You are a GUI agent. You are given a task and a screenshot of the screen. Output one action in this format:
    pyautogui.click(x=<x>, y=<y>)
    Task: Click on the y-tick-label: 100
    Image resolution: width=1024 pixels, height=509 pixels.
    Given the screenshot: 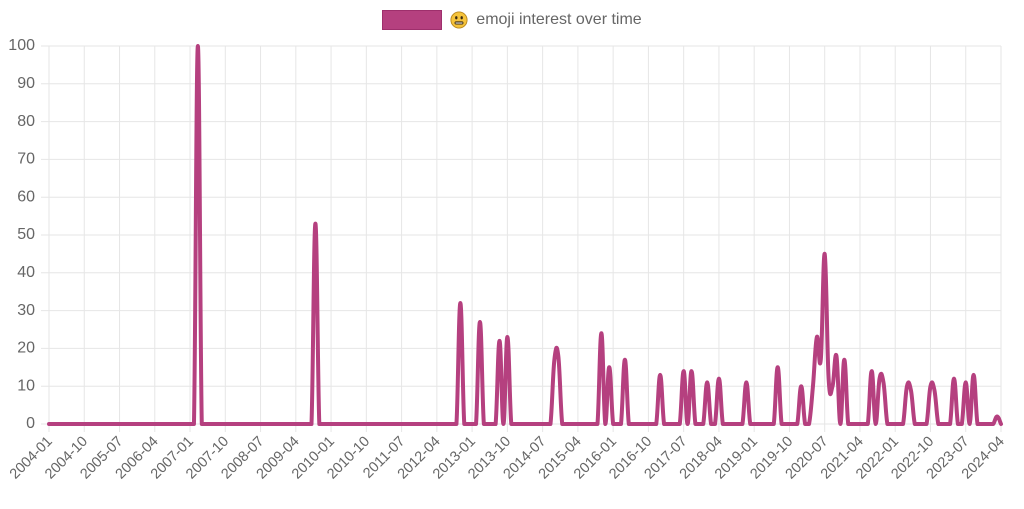 What is the action you would take?
    pyautogui.click(x=21, y=45)
    